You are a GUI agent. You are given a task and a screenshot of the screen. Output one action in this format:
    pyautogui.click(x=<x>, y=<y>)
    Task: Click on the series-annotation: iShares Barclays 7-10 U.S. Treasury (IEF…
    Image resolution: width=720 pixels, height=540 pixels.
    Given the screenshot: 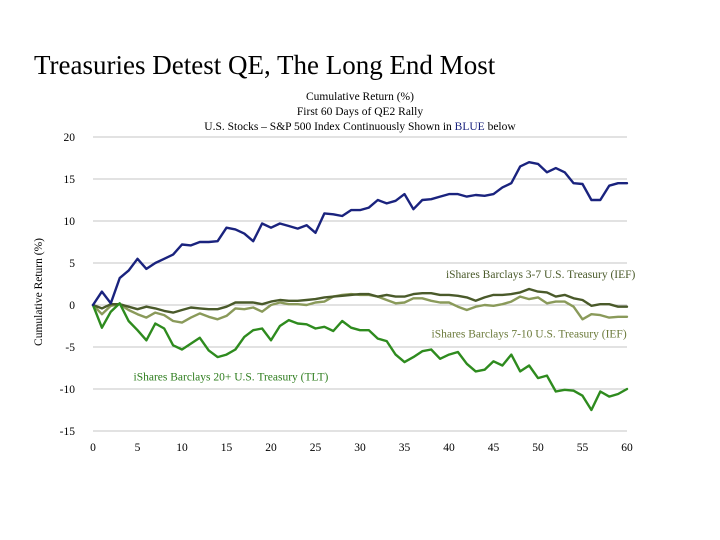 What is the action you would take?
    pyautogui.click(x=529, y=335)
    